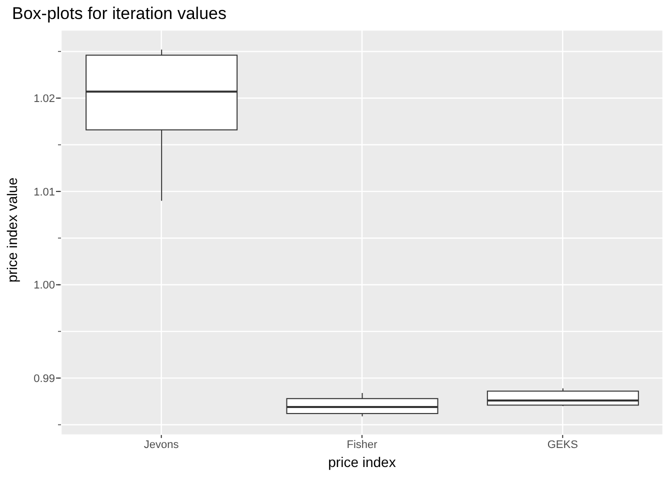  What do you see at coordinates (562, 444) in the screenshot?
I see `x-tick-label: GEKS` at bounding box center [562, 444].